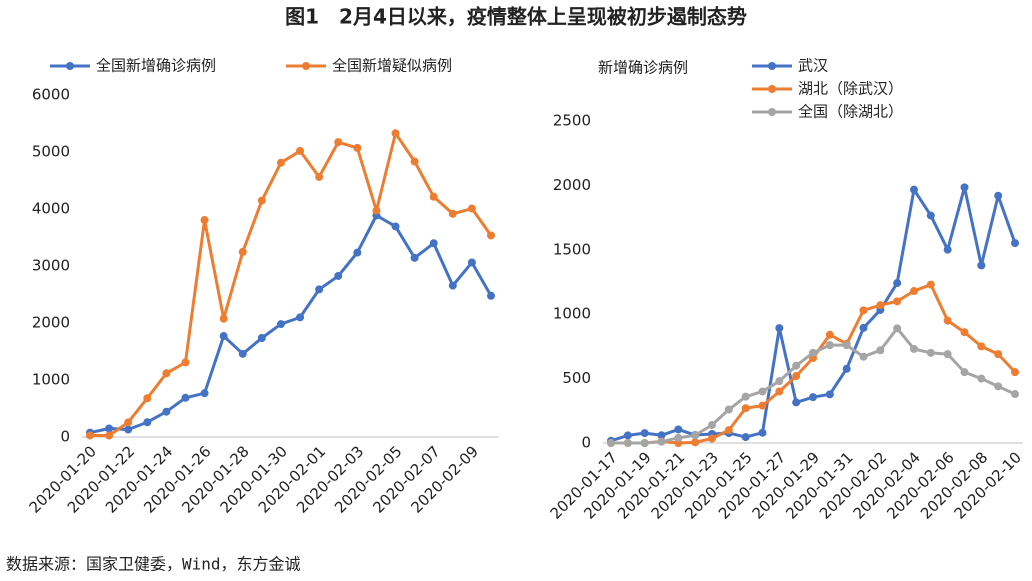 The image size is (1032, 581). What do you see at coordinates (156, 66) in the screenshot?
I see `legend-label: 全国新增确诊病例` at bounding box center [156, 66].